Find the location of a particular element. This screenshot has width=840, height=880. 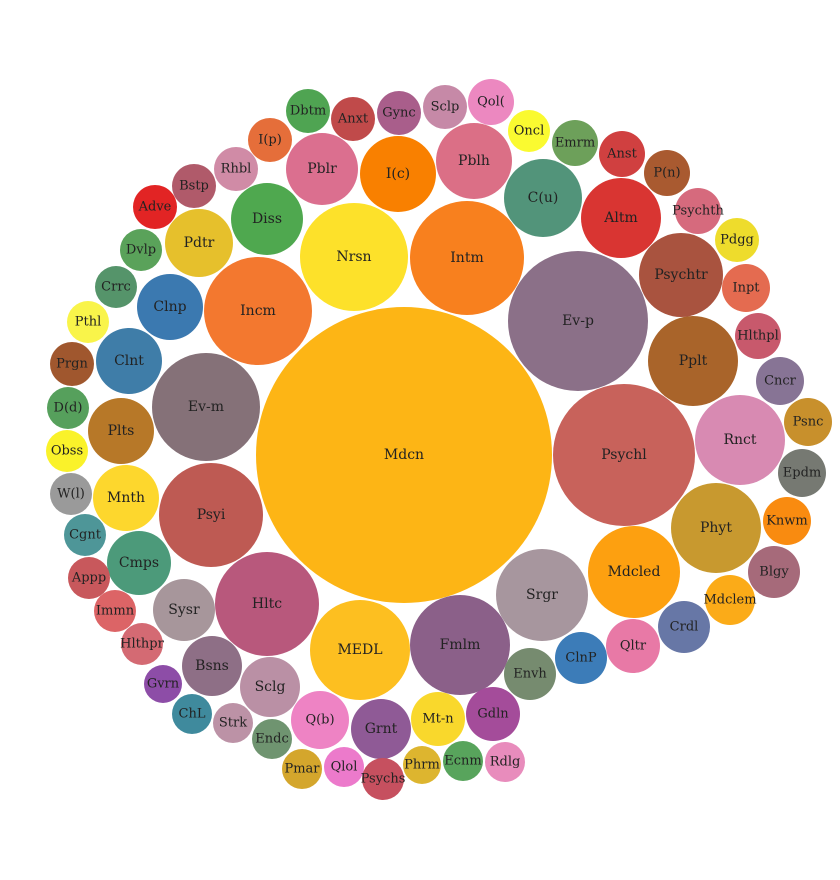

bubble-mdcn: Mdcn is located at coordinates (404, 455).